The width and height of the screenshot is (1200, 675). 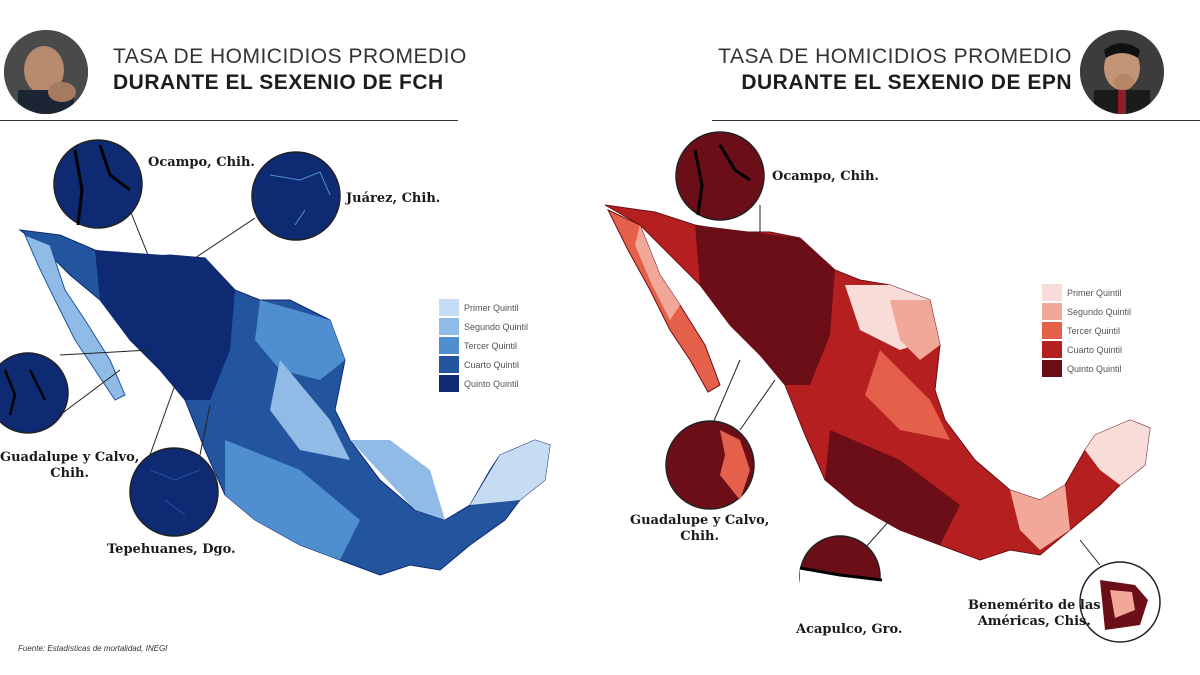 I want to click on callout-label-tepehuanes: Tepehuanes, Dgo., so click(x=171, y=549).